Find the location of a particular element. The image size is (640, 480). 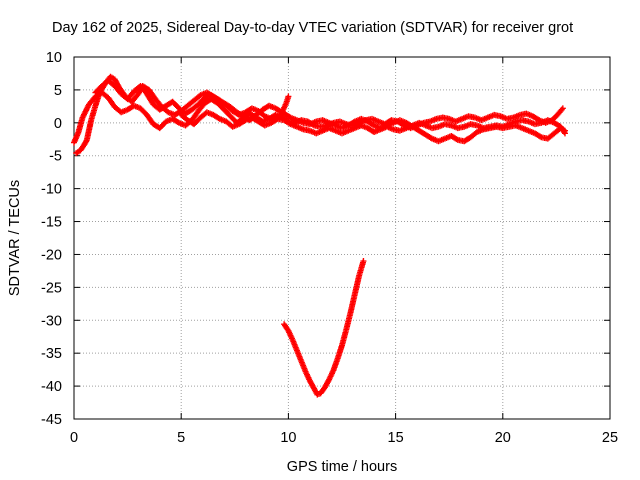

y-tick-label: -45 is located at coordinates (51, 420).